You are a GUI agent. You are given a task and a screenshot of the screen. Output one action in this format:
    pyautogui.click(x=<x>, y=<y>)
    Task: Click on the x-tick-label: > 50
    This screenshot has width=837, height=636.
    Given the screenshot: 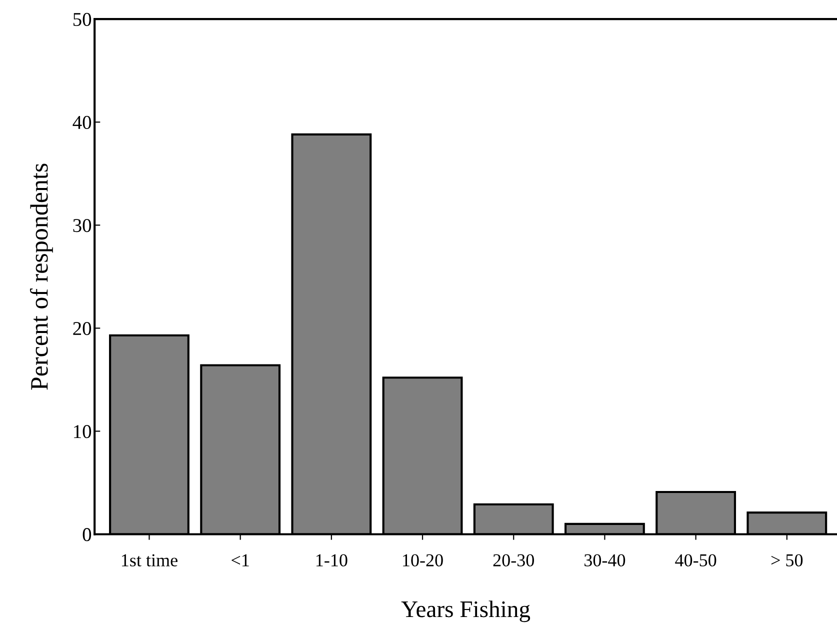 What is the action you would take?
    pyautogui.click(x=787, y=560)
    